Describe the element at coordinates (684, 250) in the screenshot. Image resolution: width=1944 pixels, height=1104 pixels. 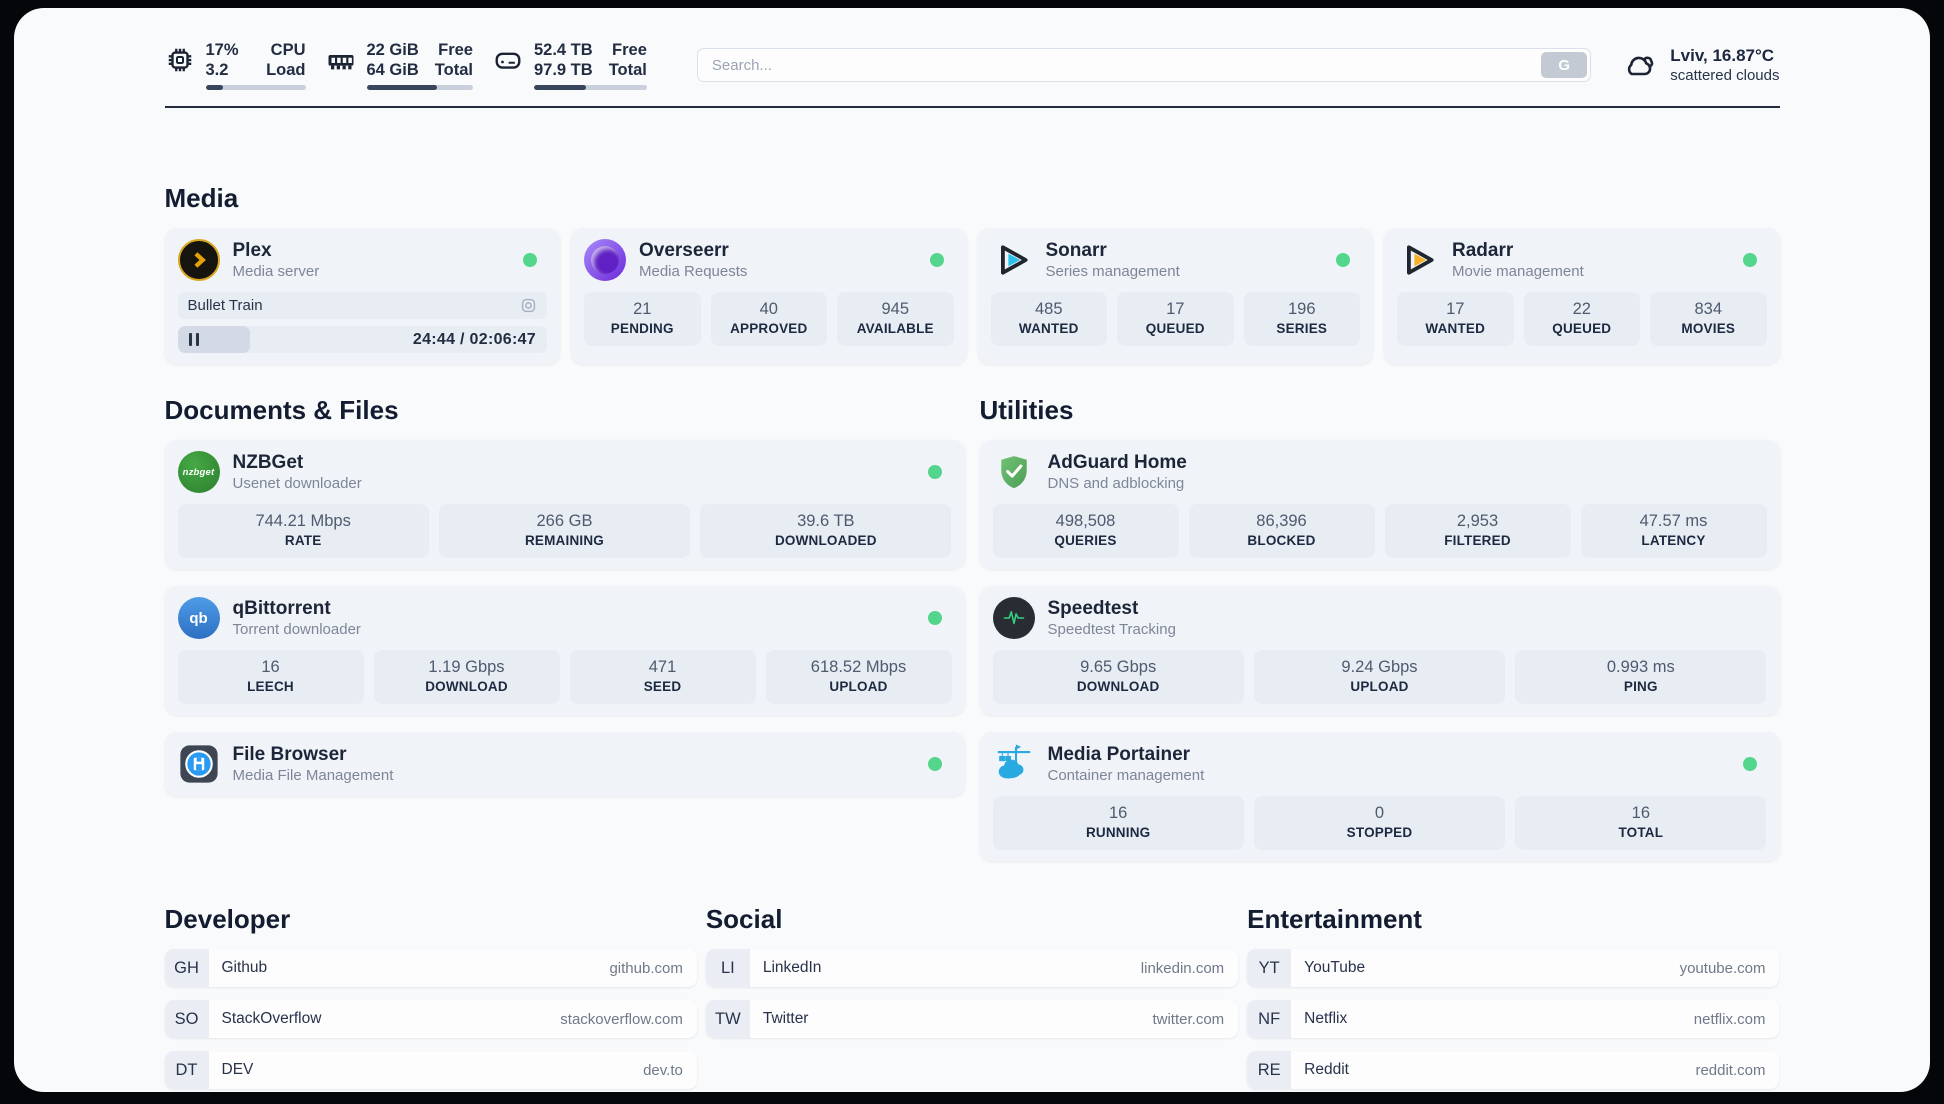
I see `app-name: Overseerr` at that location.